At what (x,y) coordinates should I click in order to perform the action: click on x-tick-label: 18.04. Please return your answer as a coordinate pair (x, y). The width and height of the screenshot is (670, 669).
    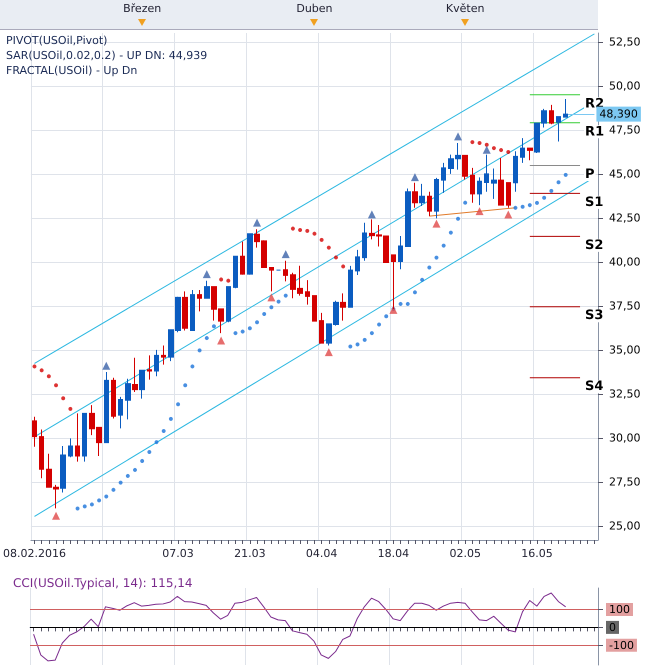
    Looking at the image, I should click on (394, 553).